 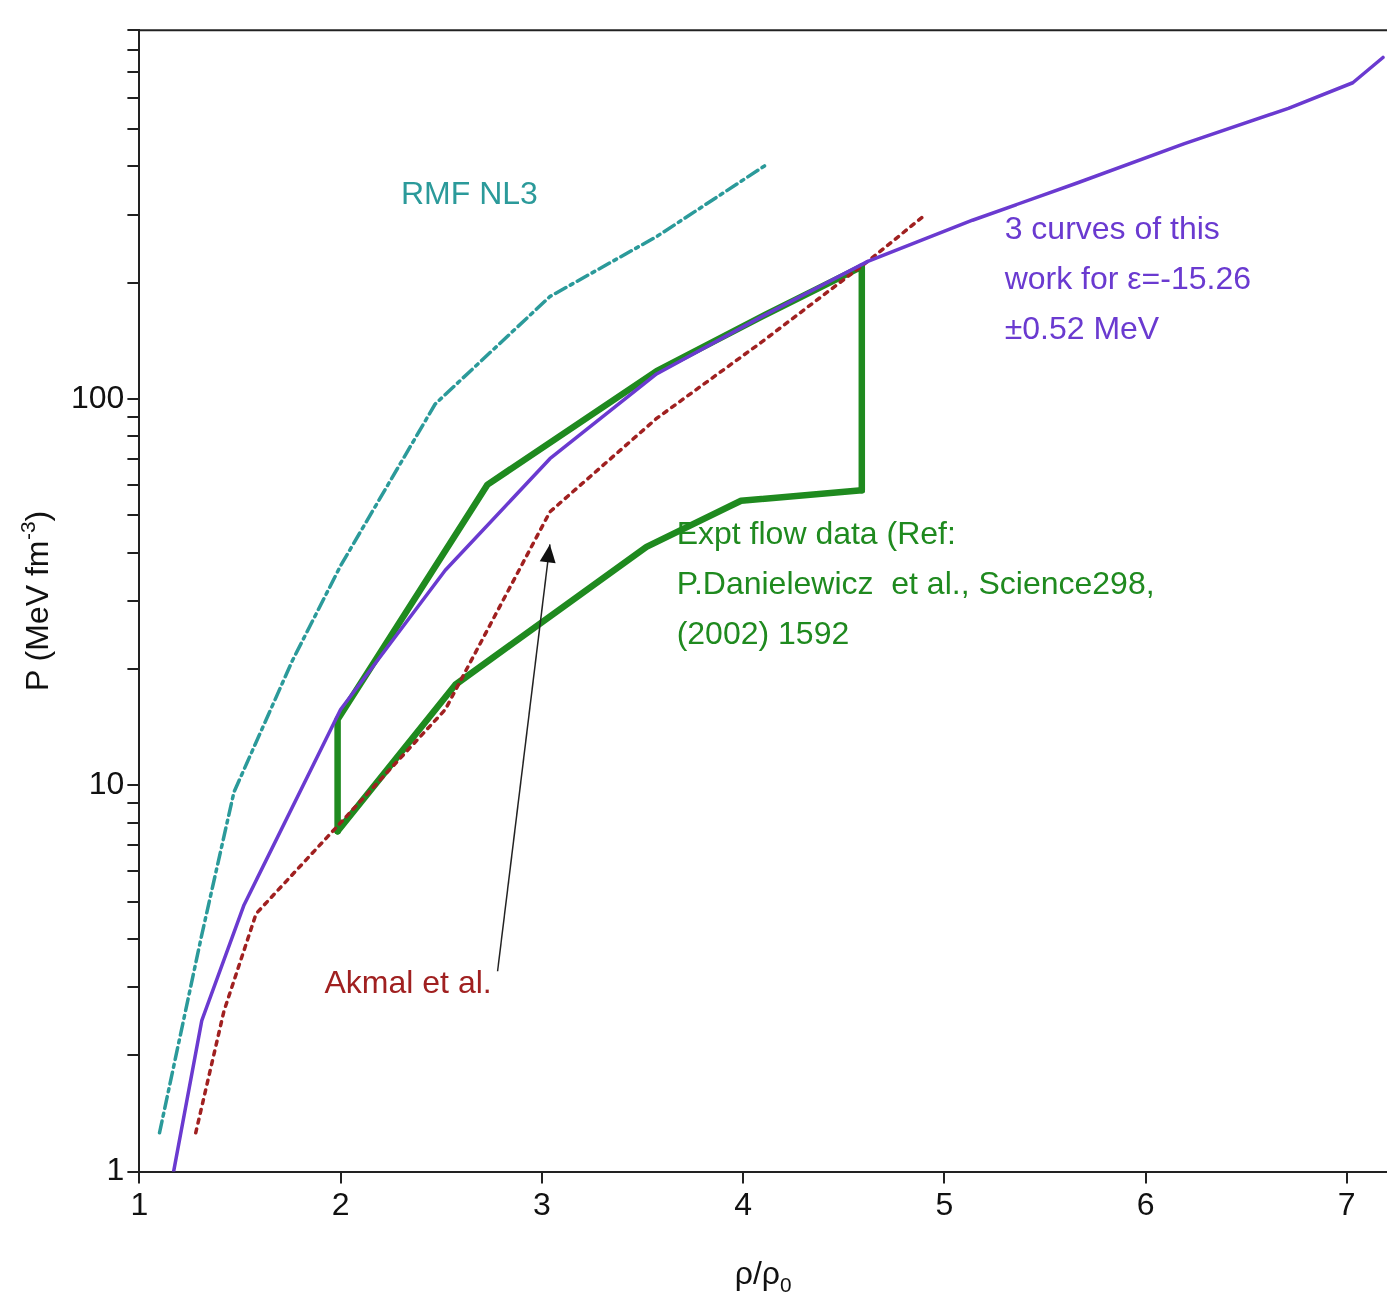 What do you see at coordinates (35, 601) in the screenshot?
I see `y-axis-title: P (MeV fm-3)` at bounding box center [35, 601].